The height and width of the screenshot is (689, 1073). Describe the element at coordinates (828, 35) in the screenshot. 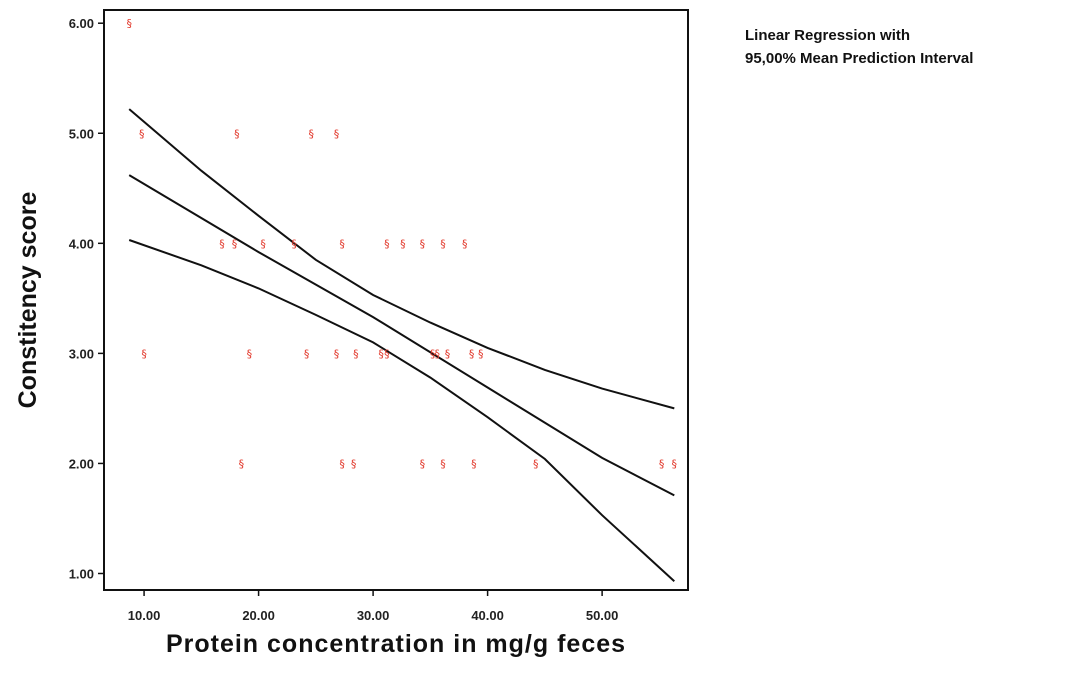

I see `legend-line-1: Linear Regression with` at that location.